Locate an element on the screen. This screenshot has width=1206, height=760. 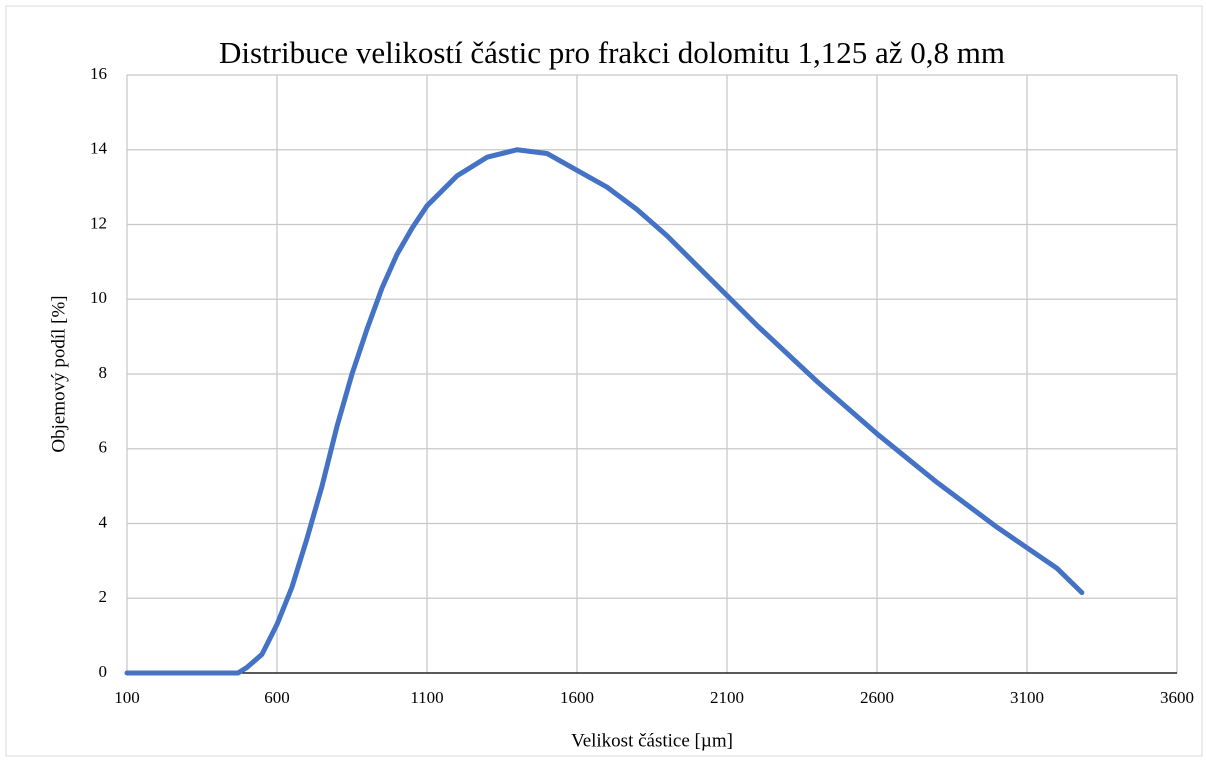
x-tick-label: 2100 is located at coordinates (727, 697).